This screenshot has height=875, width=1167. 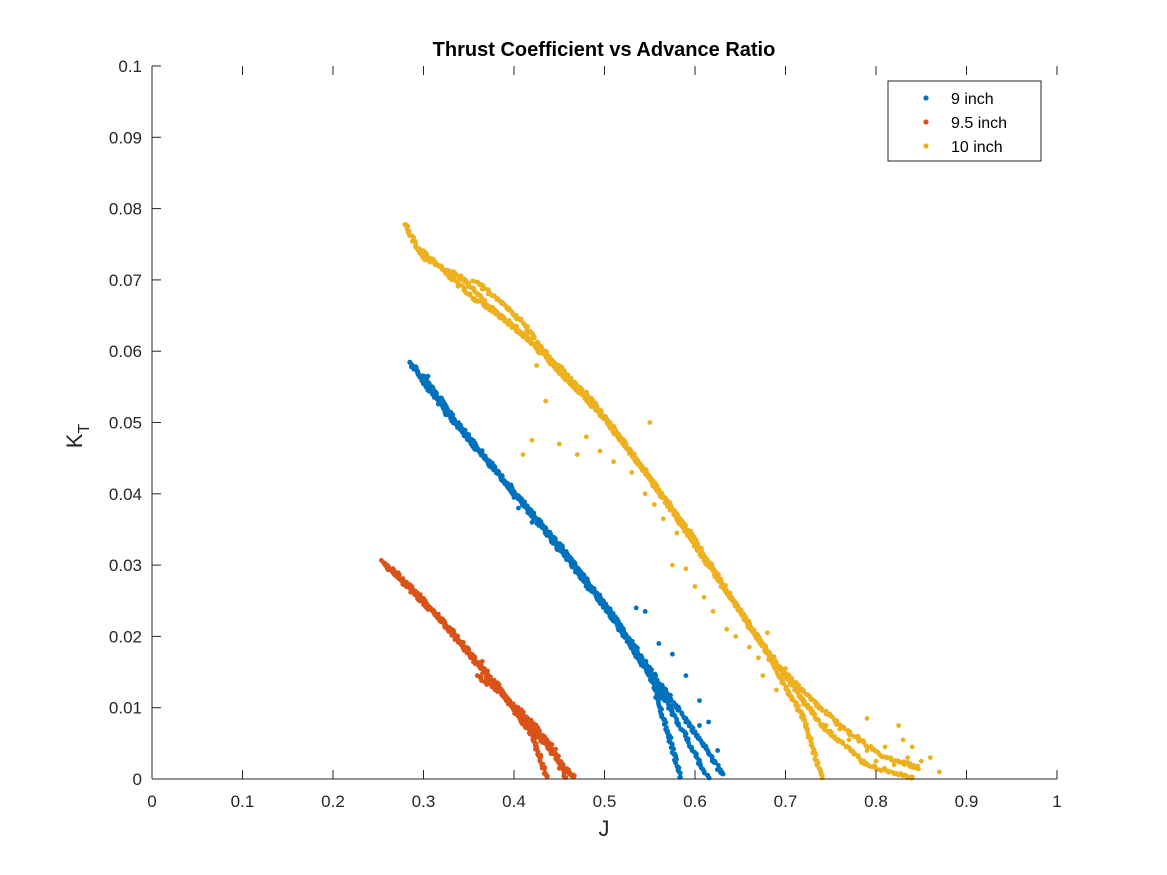 What do you see at coordinates (130, 66) in the screenshot?
I see `y-tick-label: 0.1` at bounding box center [130, 66].